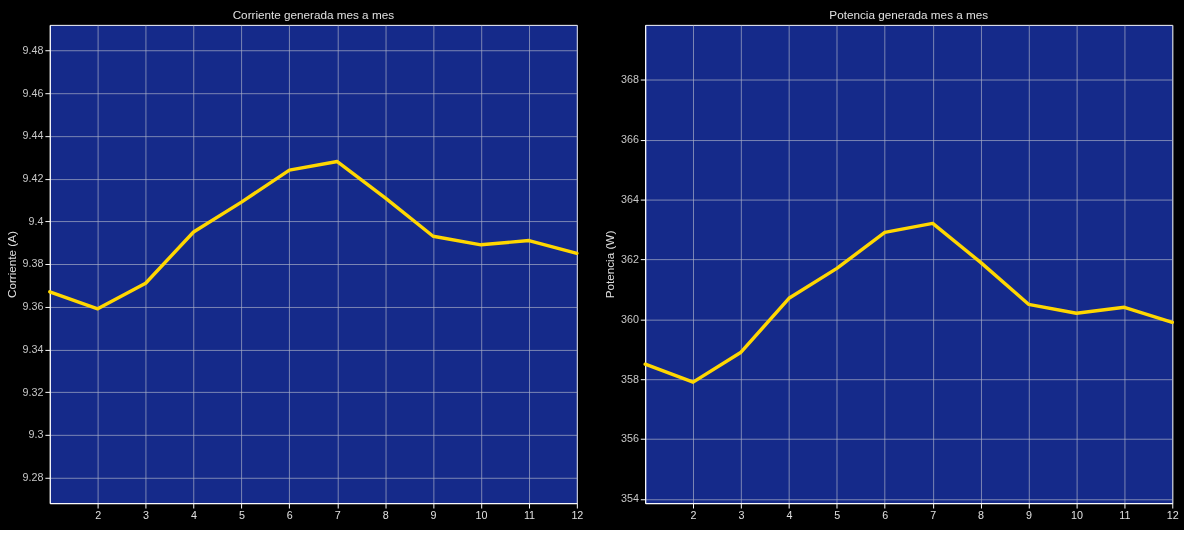 This screenshot has width=1184, height=539. Describe the element at coordinates (629, 318) in the screenshot. I see `y-tick-label: 360` at that location.